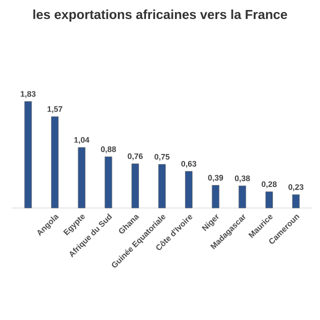  Describe the element at coordinates (242, 179) in the screenshot. I see `data-label: 0,38` at that location.